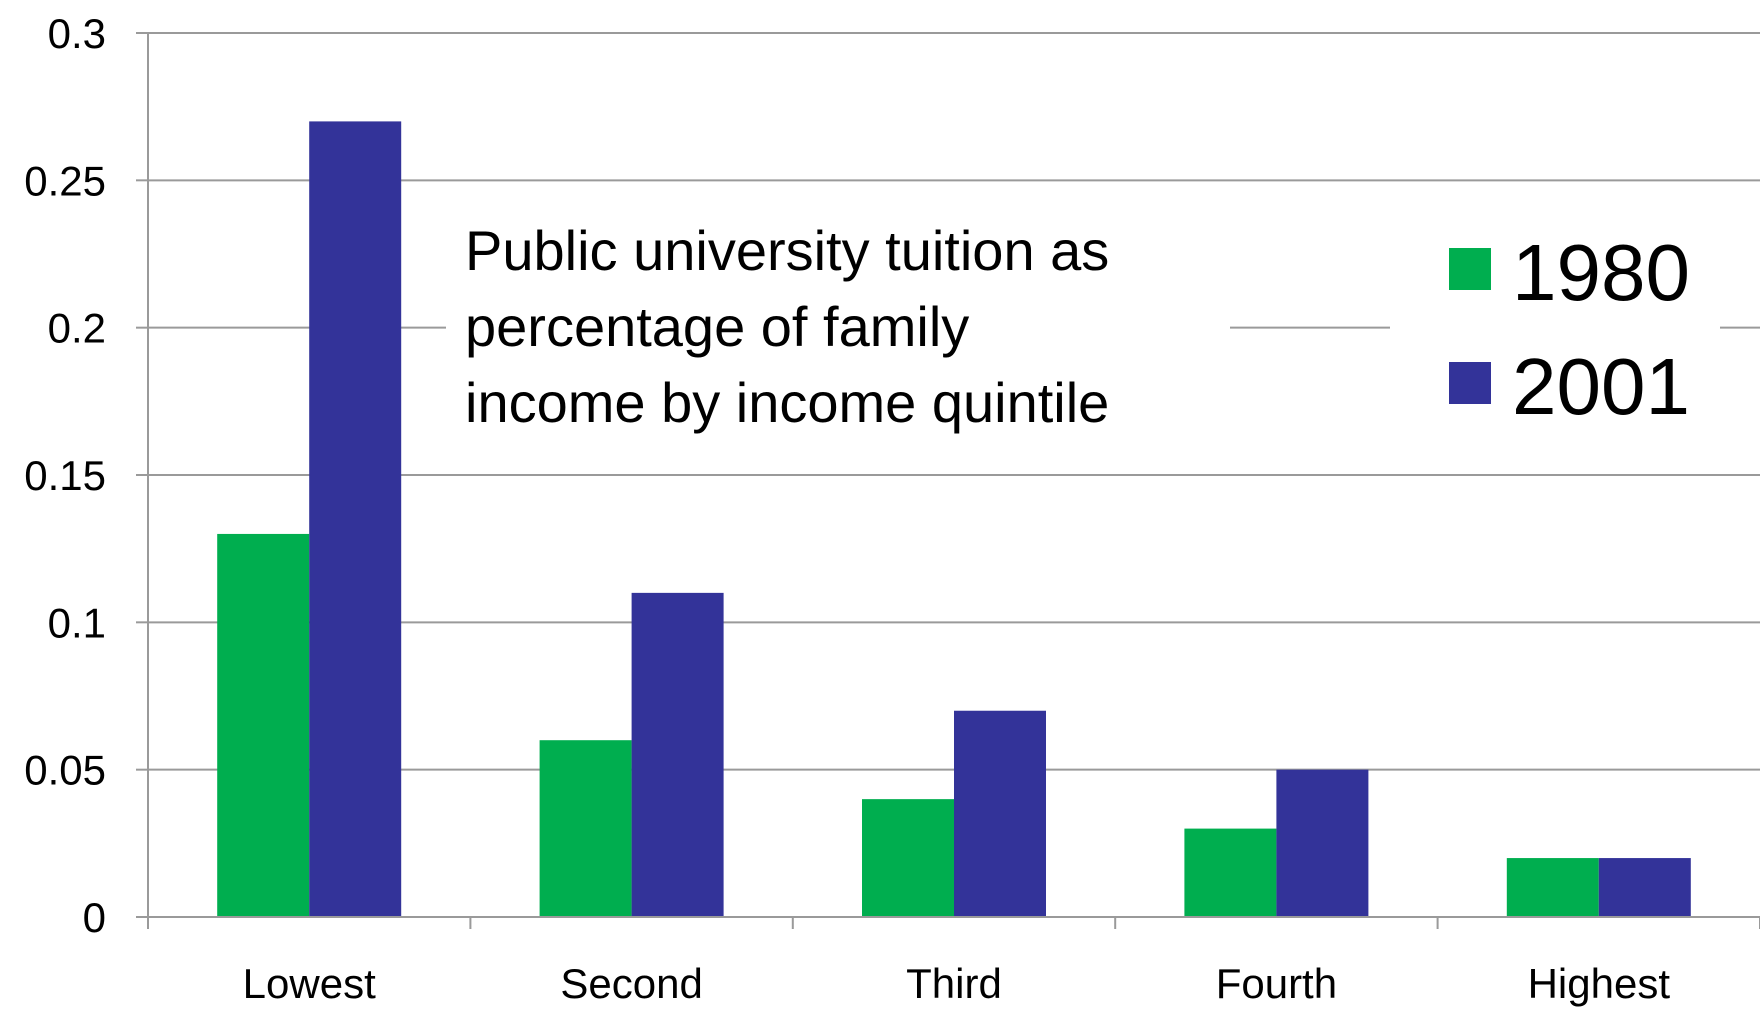 The width and height of the screenshot is (1760, 1011). I want to click on annotation-line-1: Public university tuition as, so click(787, 250).